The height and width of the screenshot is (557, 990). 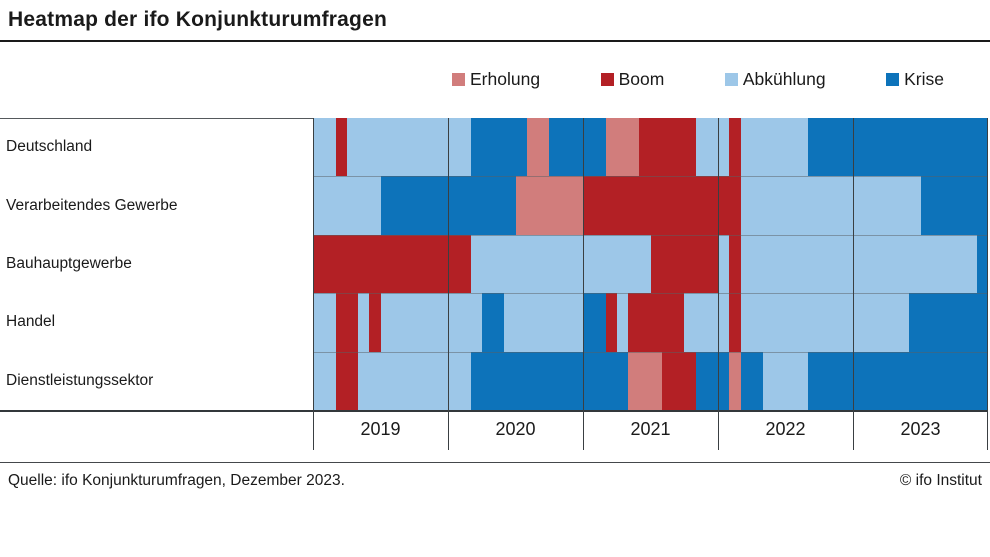 What do you see at coordinates (197, 19) in the screenshot?
I see `page-title: Heatmap der ifo Konjunkturumfragen` at bounding box center [197, 19].